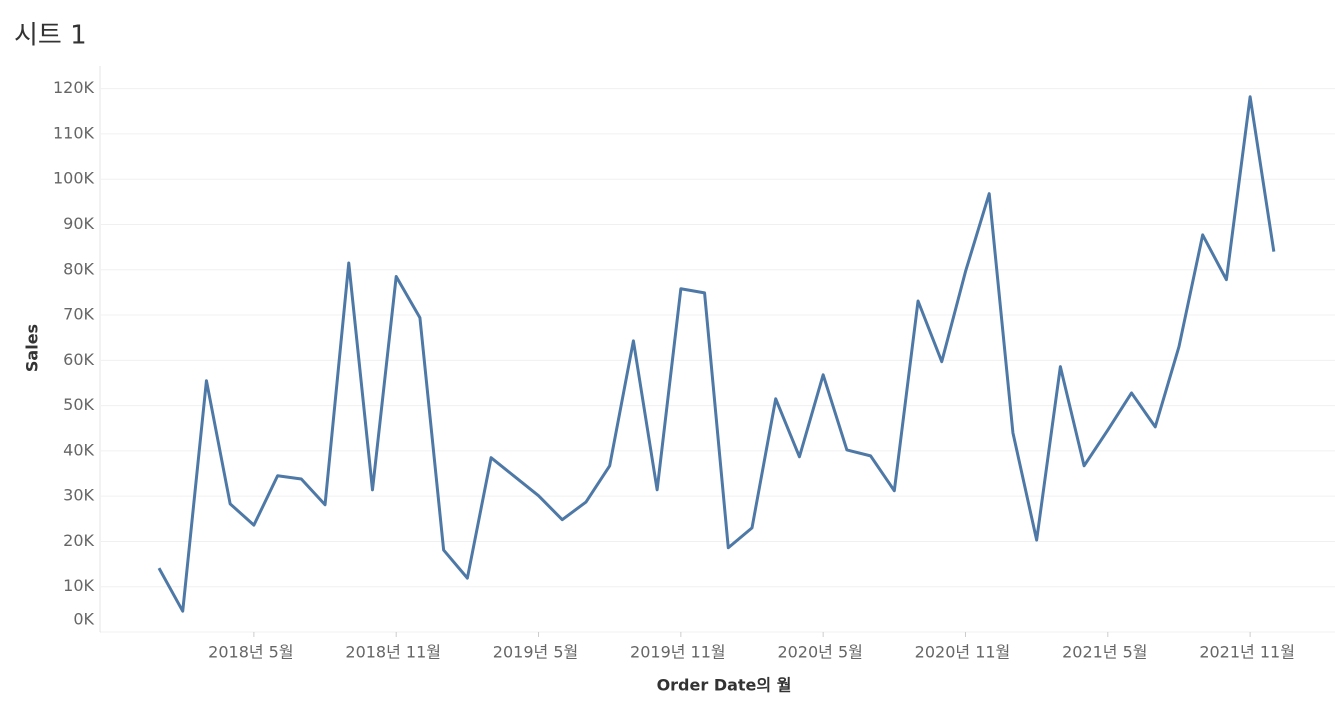  What do you see at coordinates (74, 132) in the screenshot?
I see `y-tick-label: 110K` at bounding box center [74, 132].